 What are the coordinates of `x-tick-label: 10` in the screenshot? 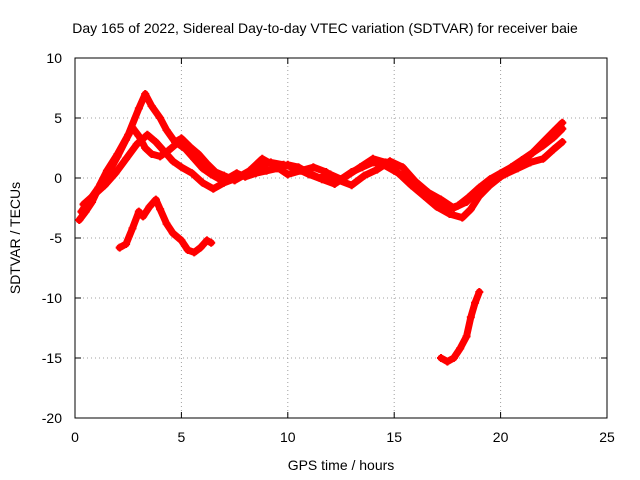 It's located at (288, 437).